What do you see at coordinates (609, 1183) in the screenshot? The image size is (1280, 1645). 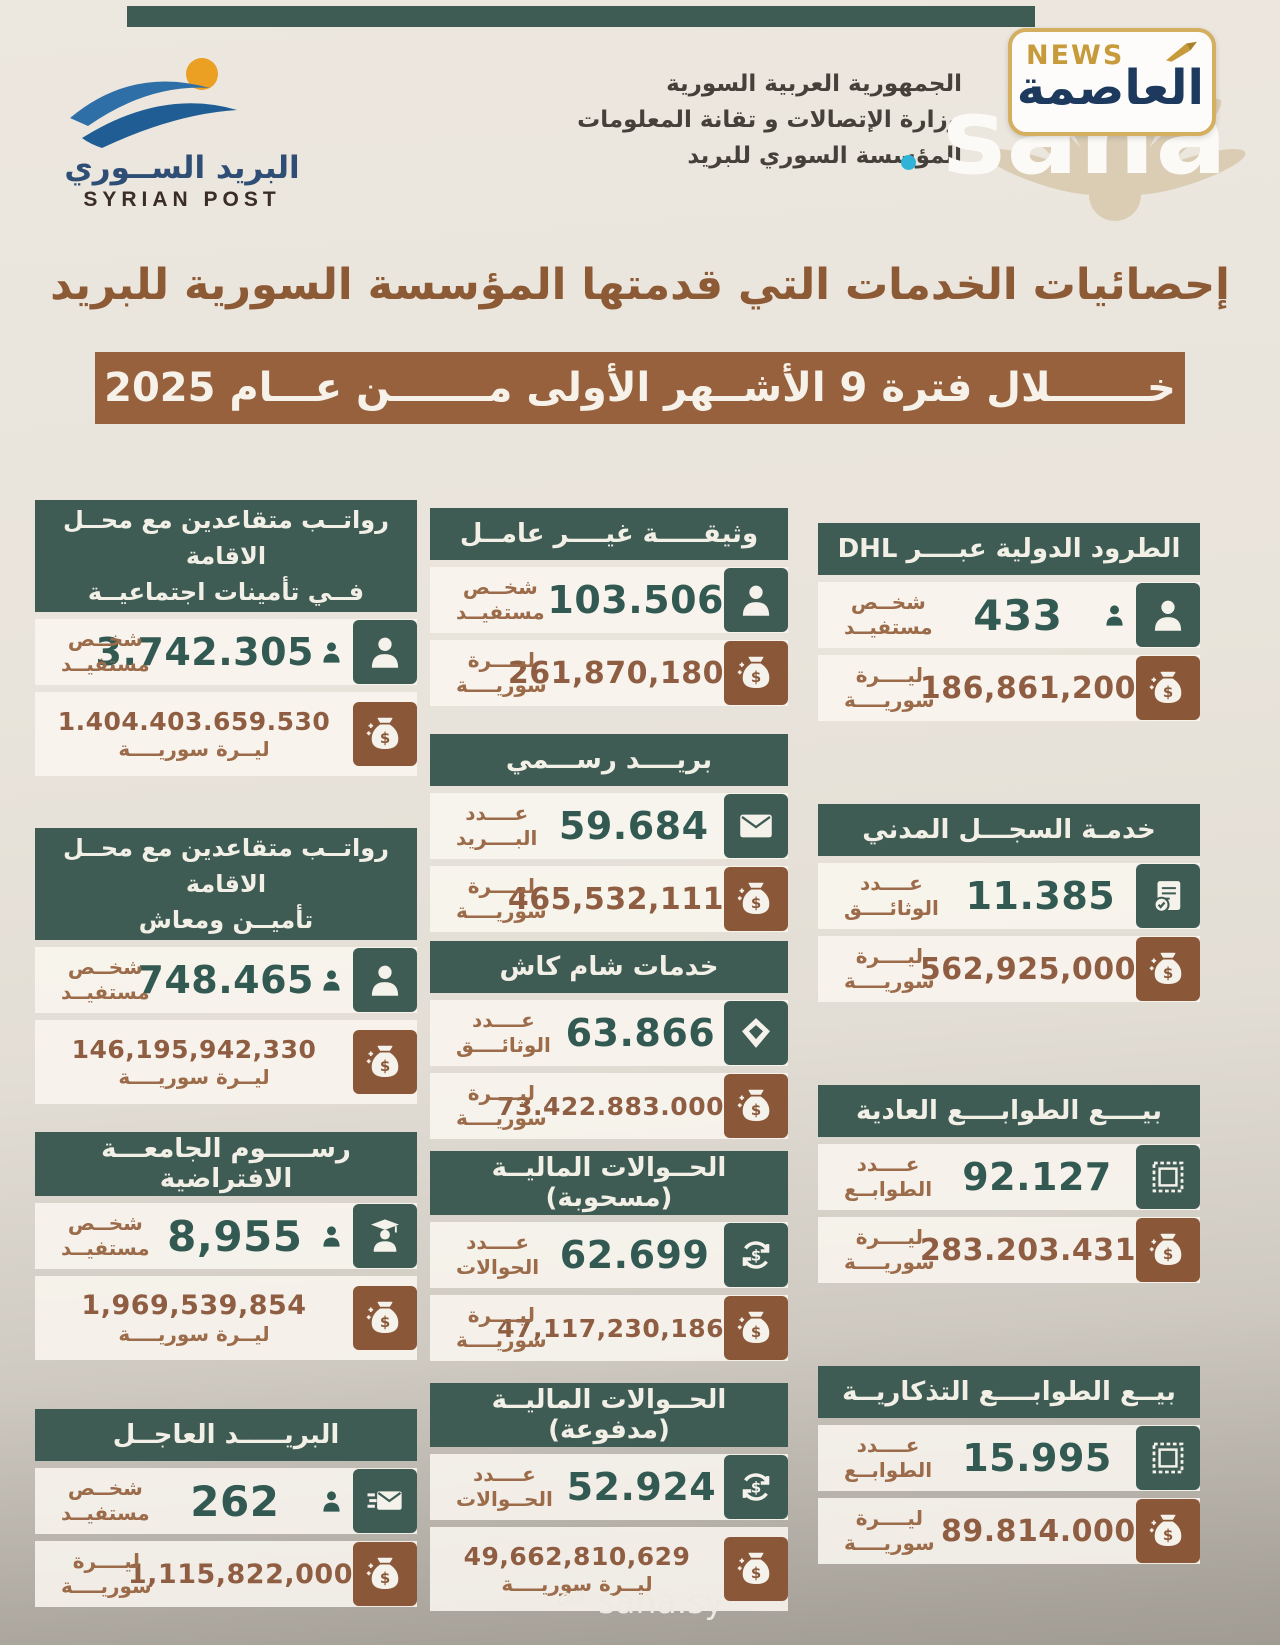 I see `card-title: الحــوالات الماليــة (مسحوبة)` at bounding box center [609, 1183].